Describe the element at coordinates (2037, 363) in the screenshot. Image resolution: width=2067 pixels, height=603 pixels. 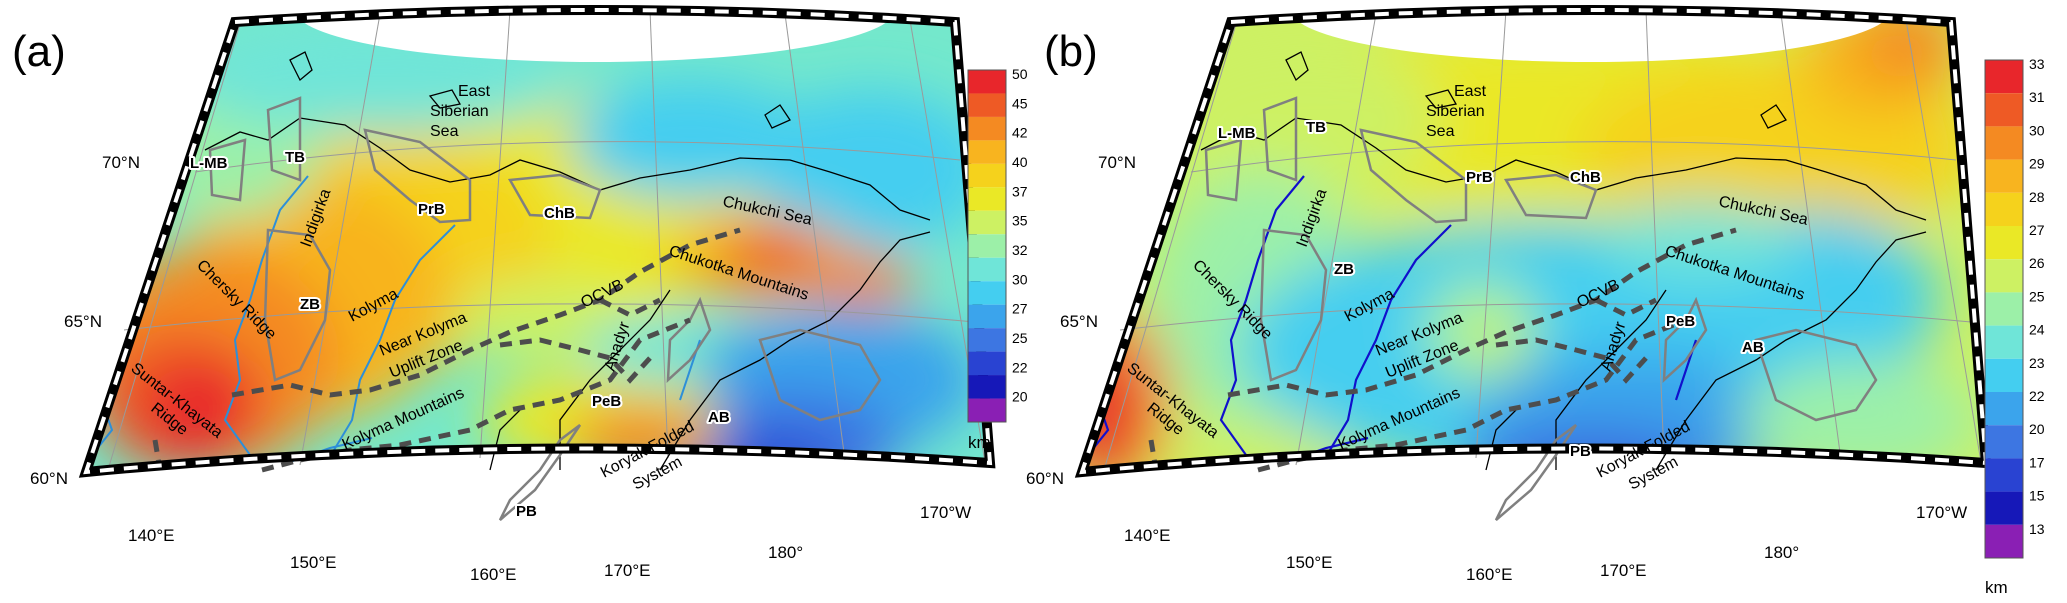
I see `colorbar-tick-label: 23` at that location.